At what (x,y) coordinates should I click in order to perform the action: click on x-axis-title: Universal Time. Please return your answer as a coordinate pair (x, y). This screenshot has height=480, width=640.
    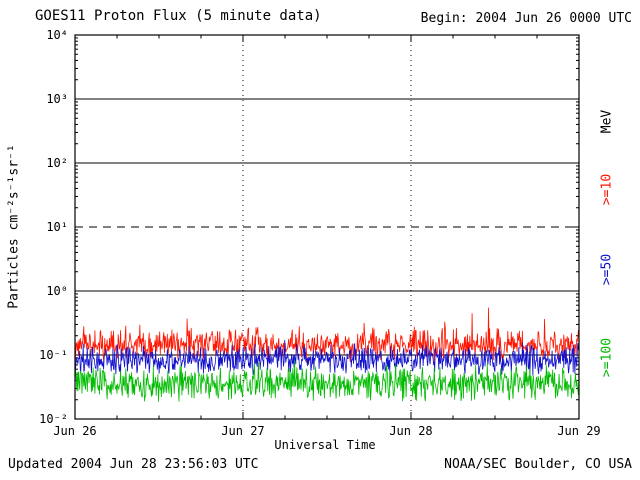
    Looking at the image, I should click on (325, 445).